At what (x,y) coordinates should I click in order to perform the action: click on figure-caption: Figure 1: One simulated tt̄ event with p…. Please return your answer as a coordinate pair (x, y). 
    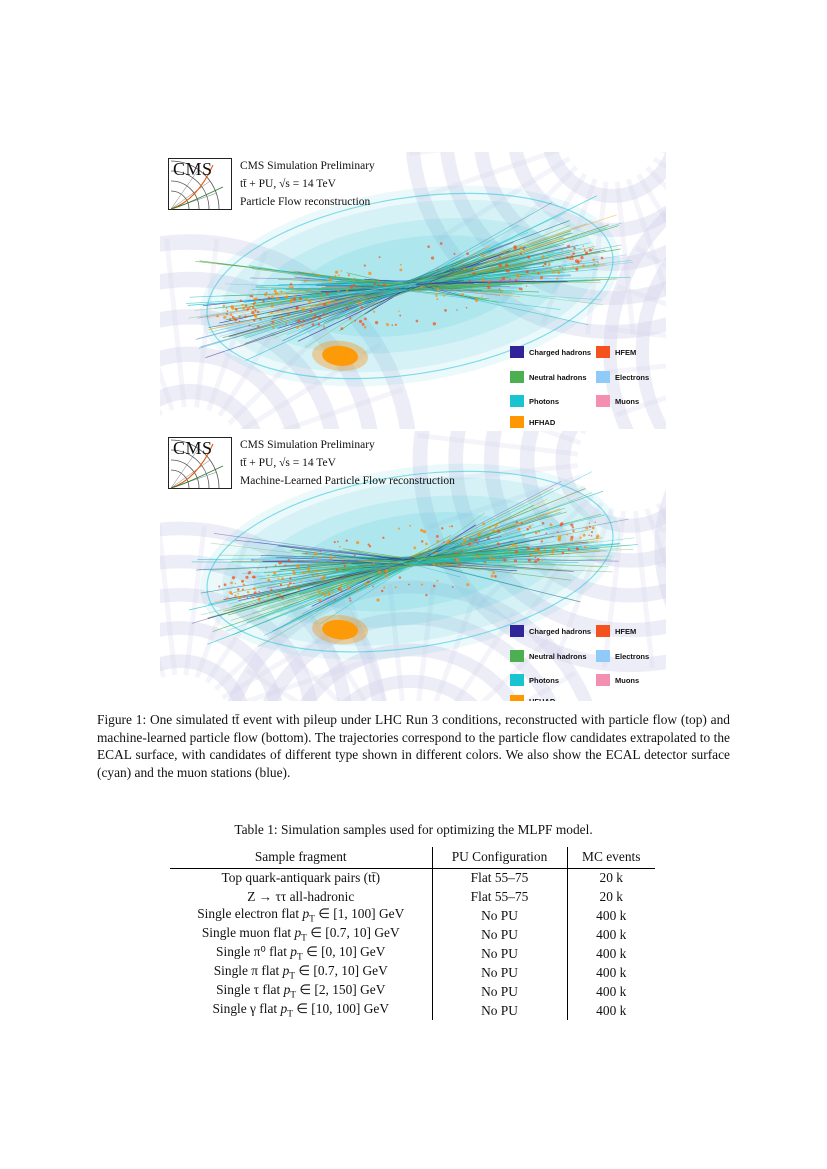
    Looking at the image, I should click on (413, 746).